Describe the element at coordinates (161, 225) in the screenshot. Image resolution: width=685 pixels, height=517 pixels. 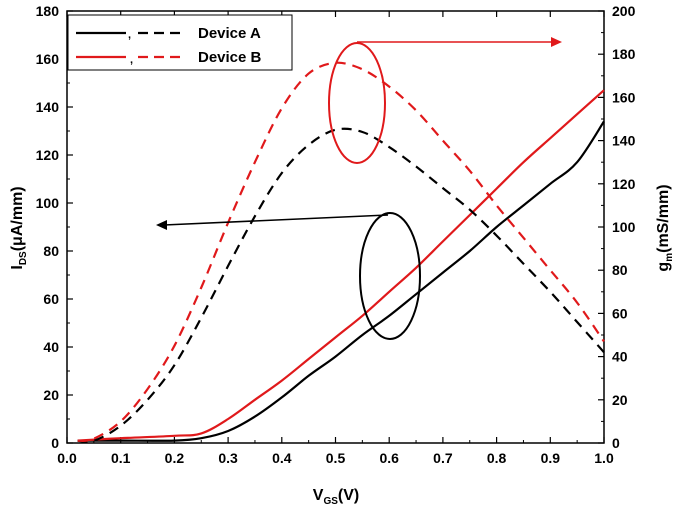
I see `ids-arrow-head` at that location.